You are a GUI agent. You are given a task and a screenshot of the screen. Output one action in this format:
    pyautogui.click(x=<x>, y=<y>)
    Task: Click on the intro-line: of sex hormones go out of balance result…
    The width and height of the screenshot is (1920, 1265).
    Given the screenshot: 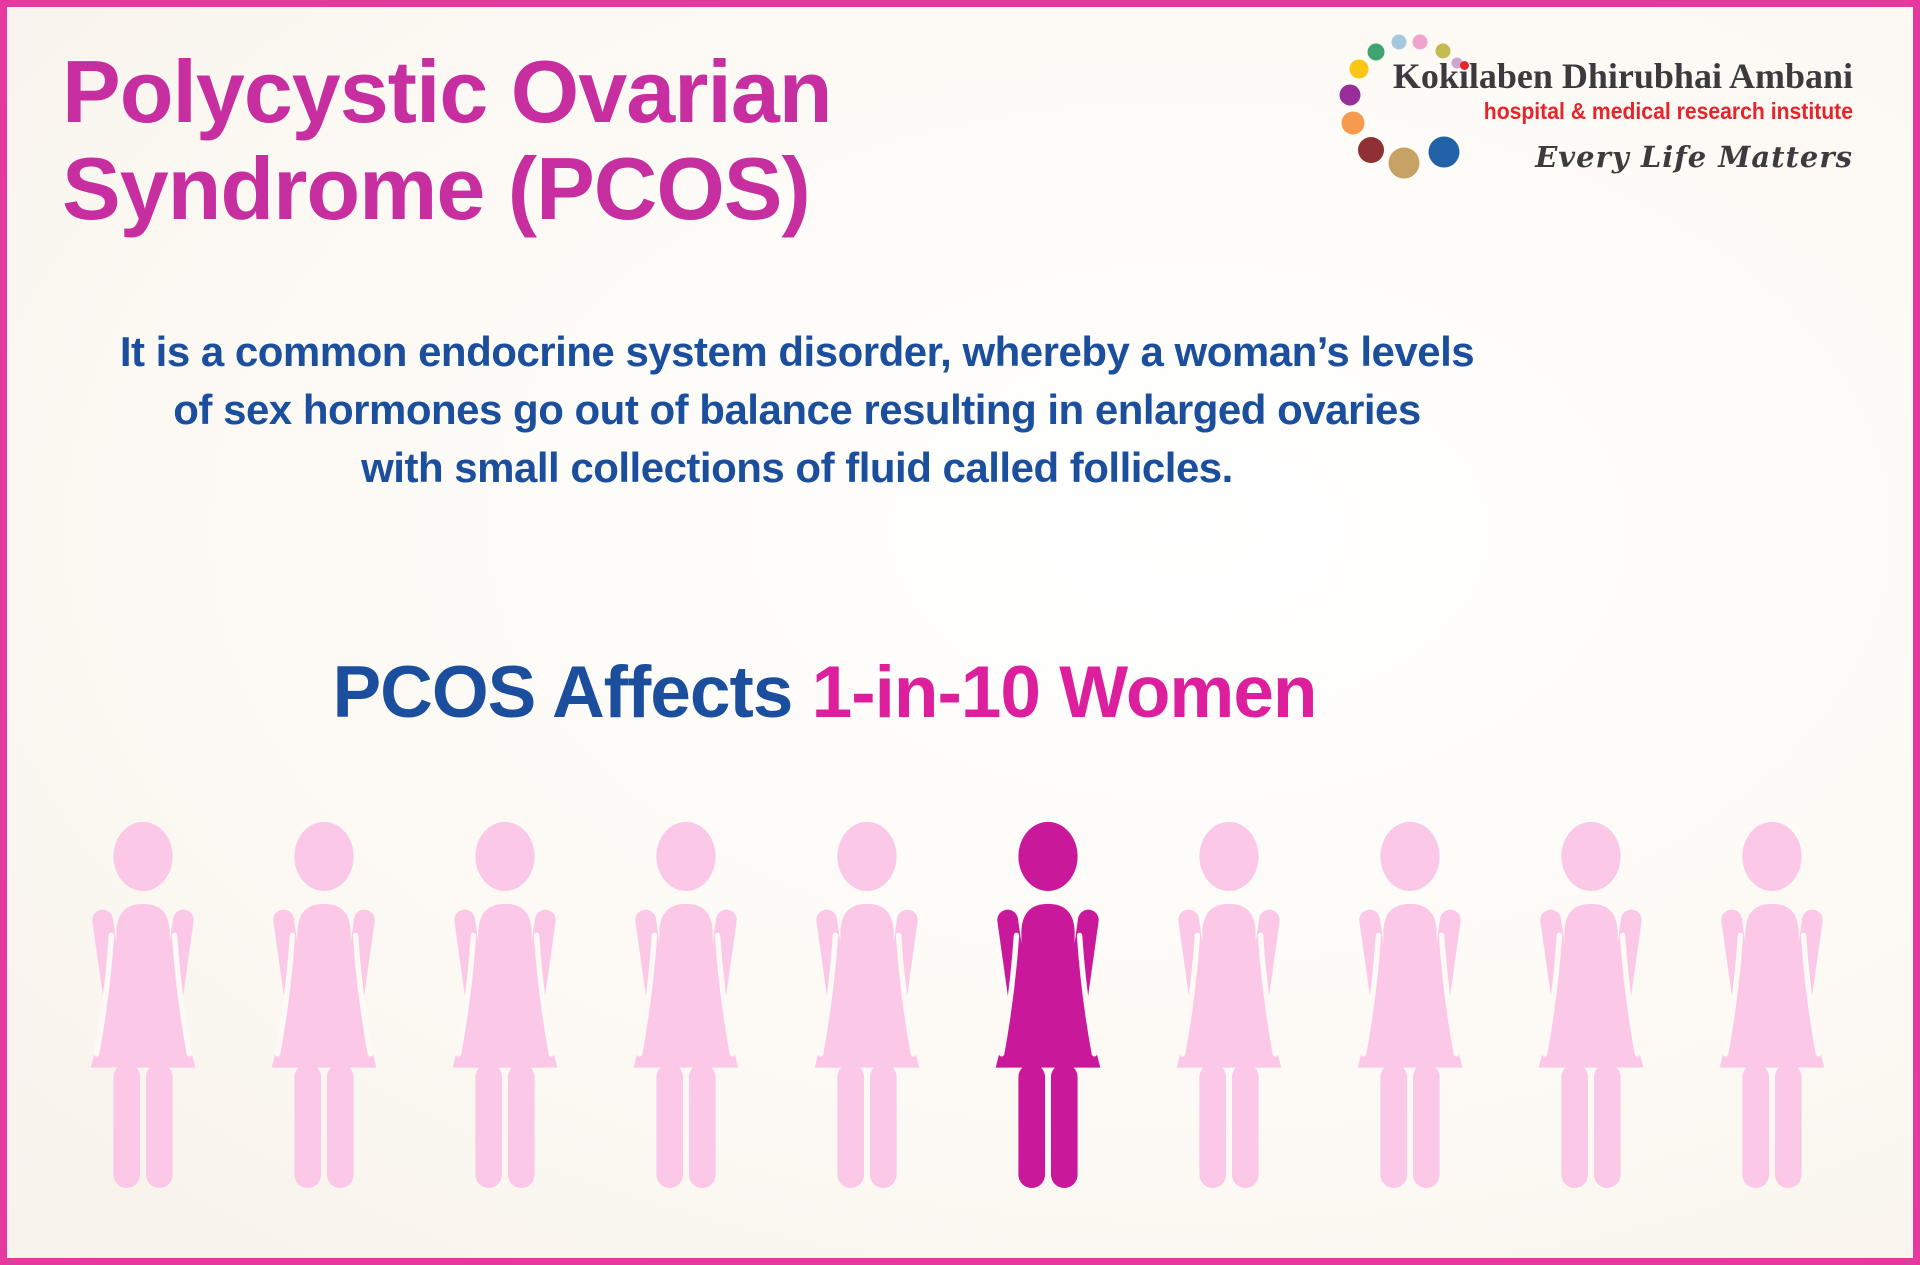 What is the action you would take?
    pyautogui.click(x=797, y=409)
    